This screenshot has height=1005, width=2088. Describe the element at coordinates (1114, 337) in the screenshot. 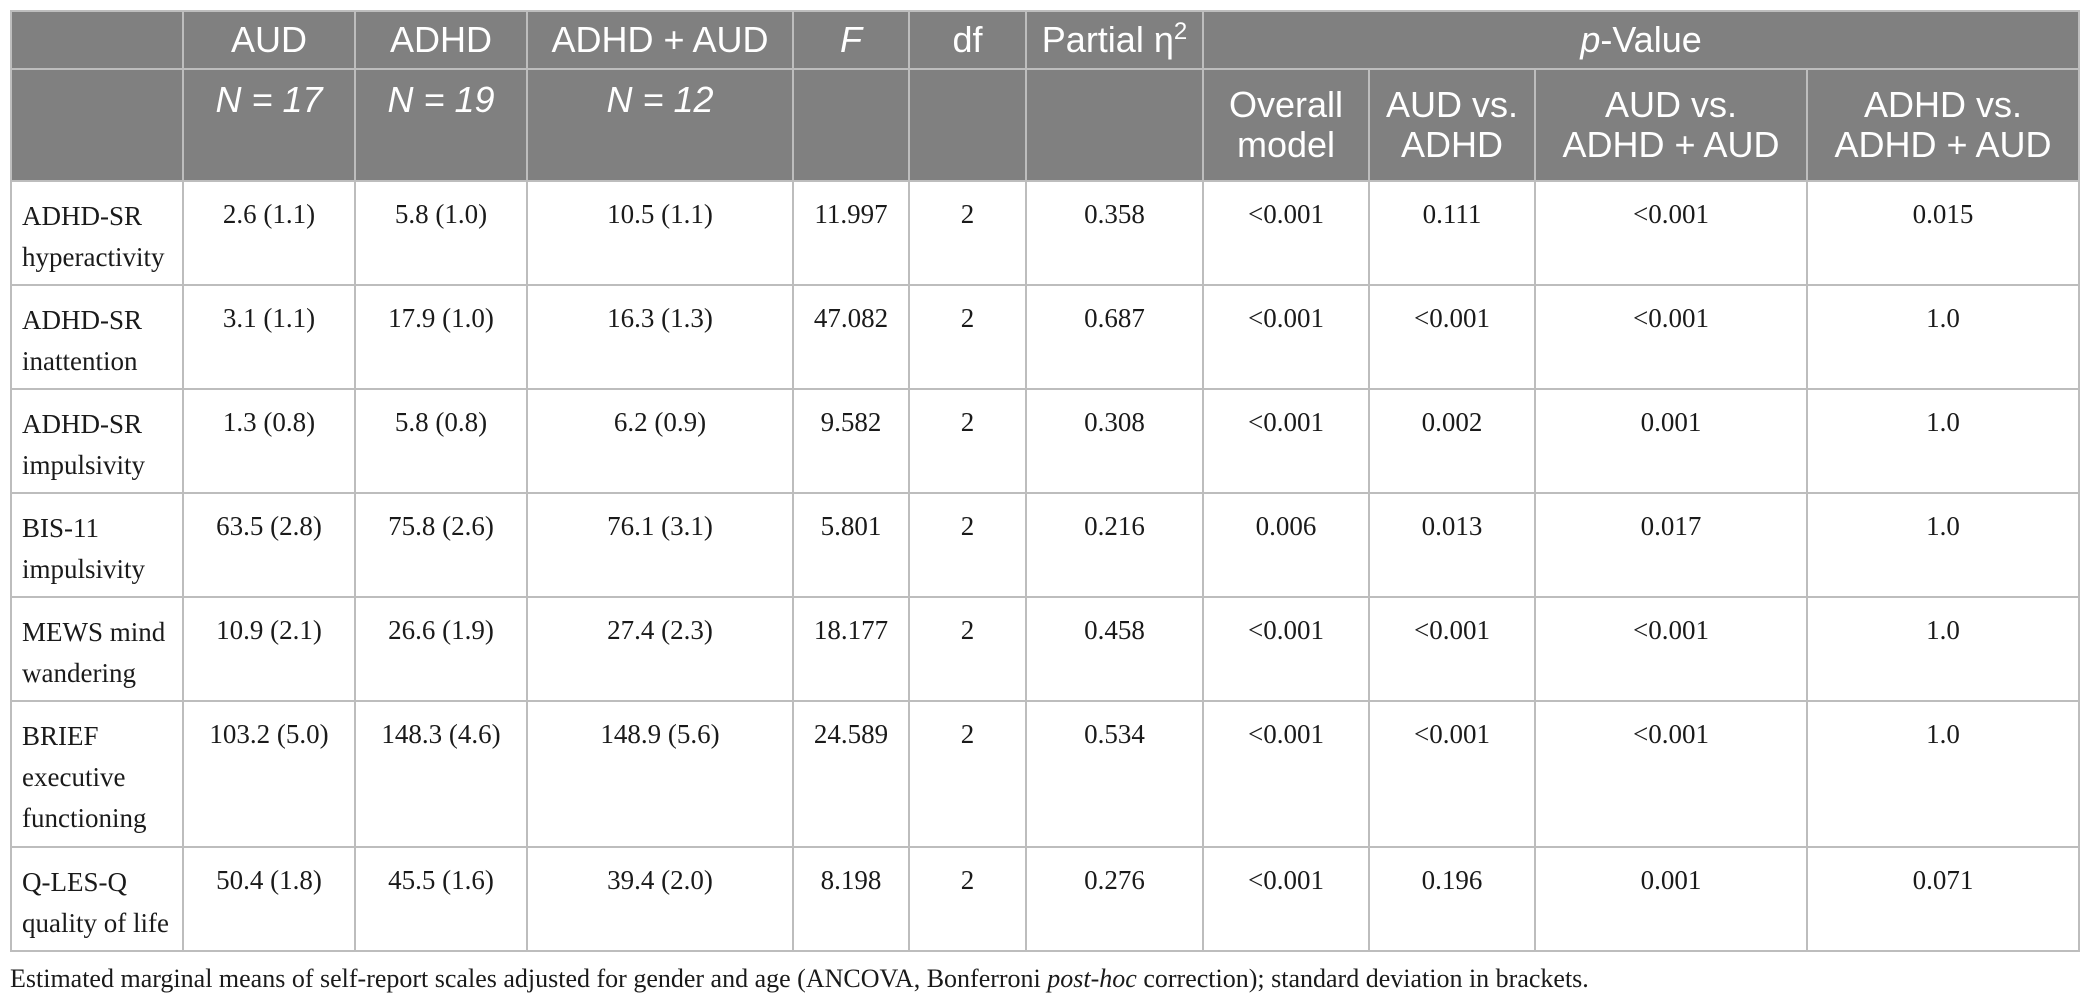

I see `cell-partial-eta: 0.687` at that location.